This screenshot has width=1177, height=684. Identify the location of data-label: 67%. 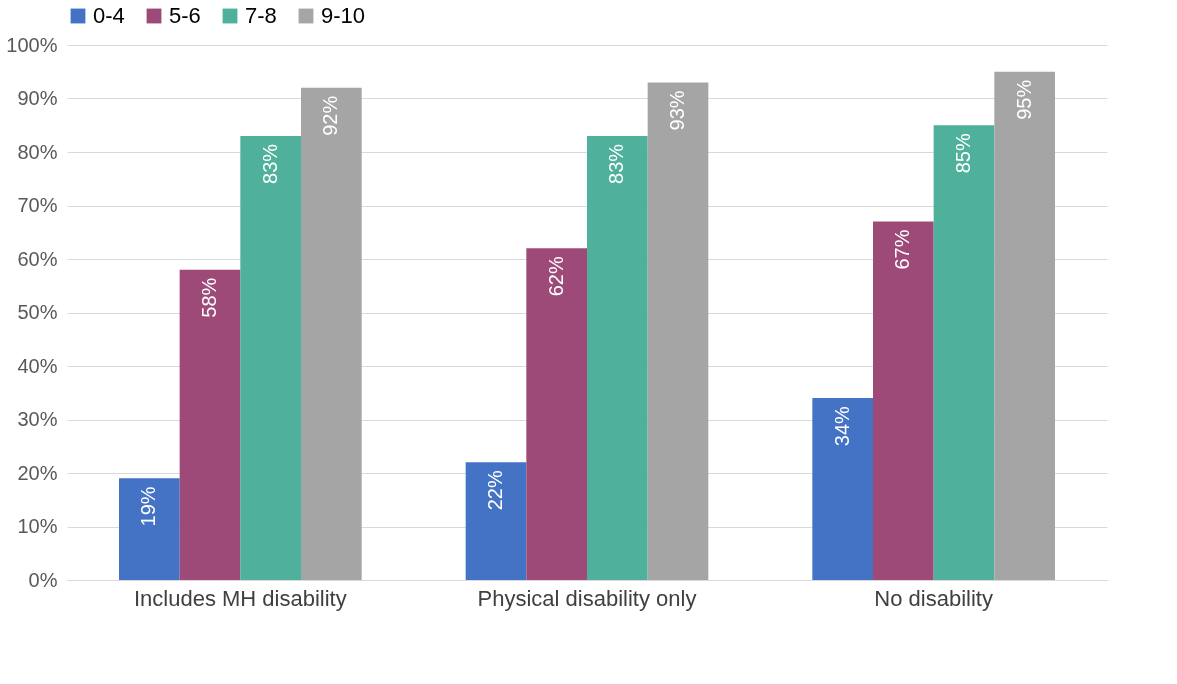
(902, 249).